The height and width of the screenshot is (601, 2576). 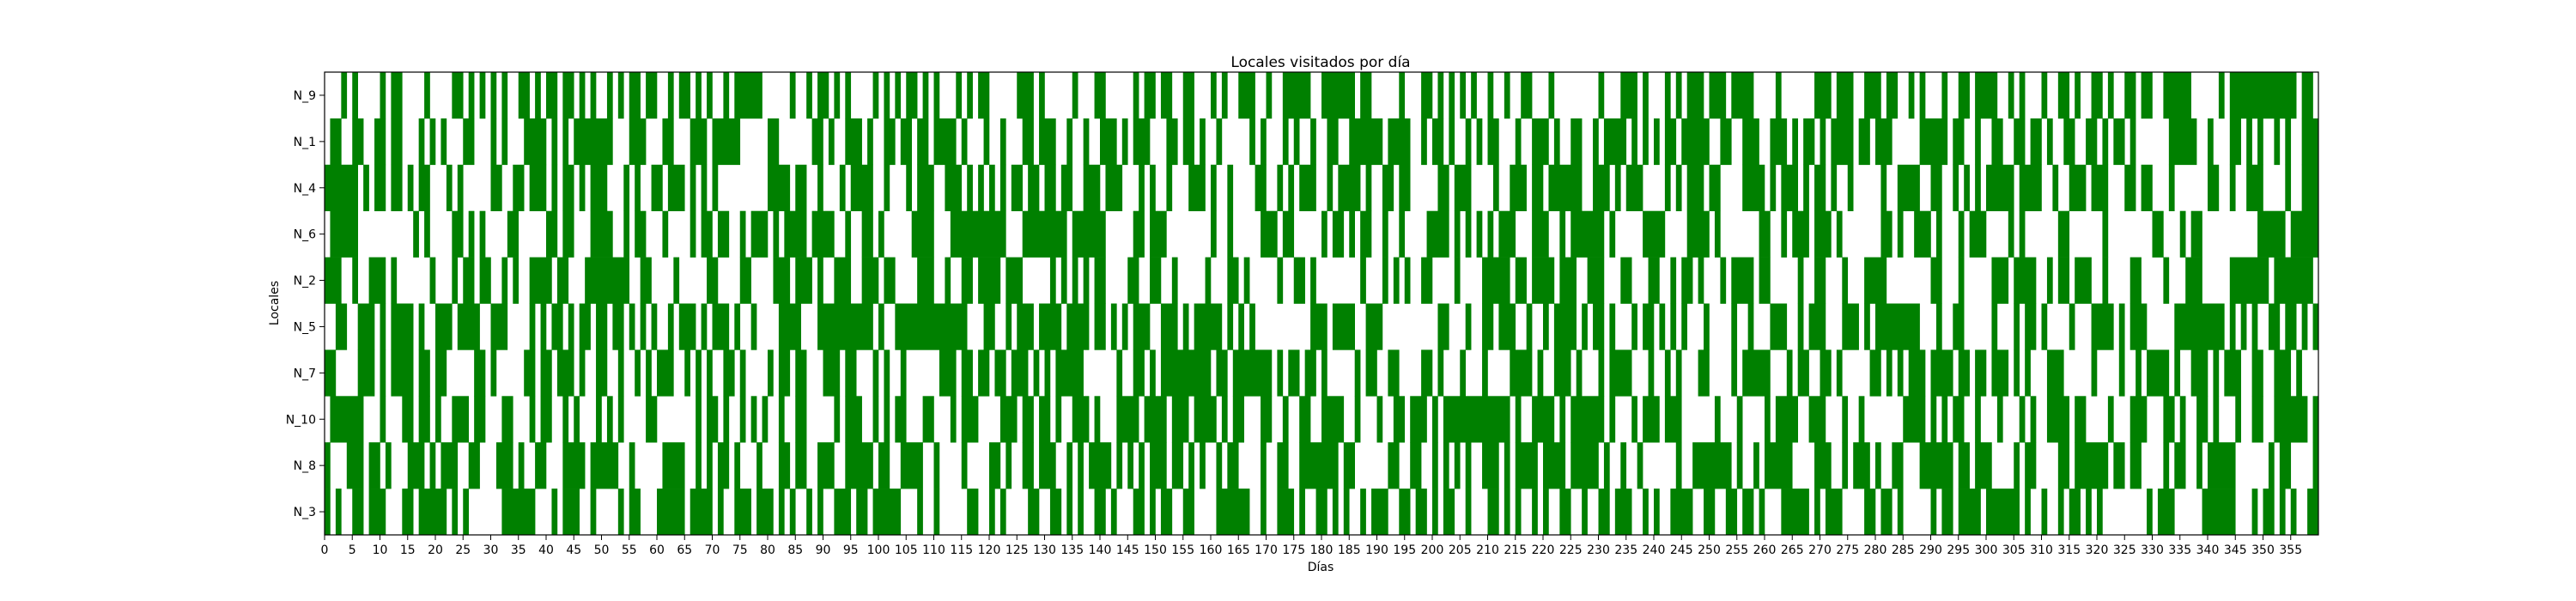 I want to click on x-tick-label: 300, so click(x=1987, y=550).